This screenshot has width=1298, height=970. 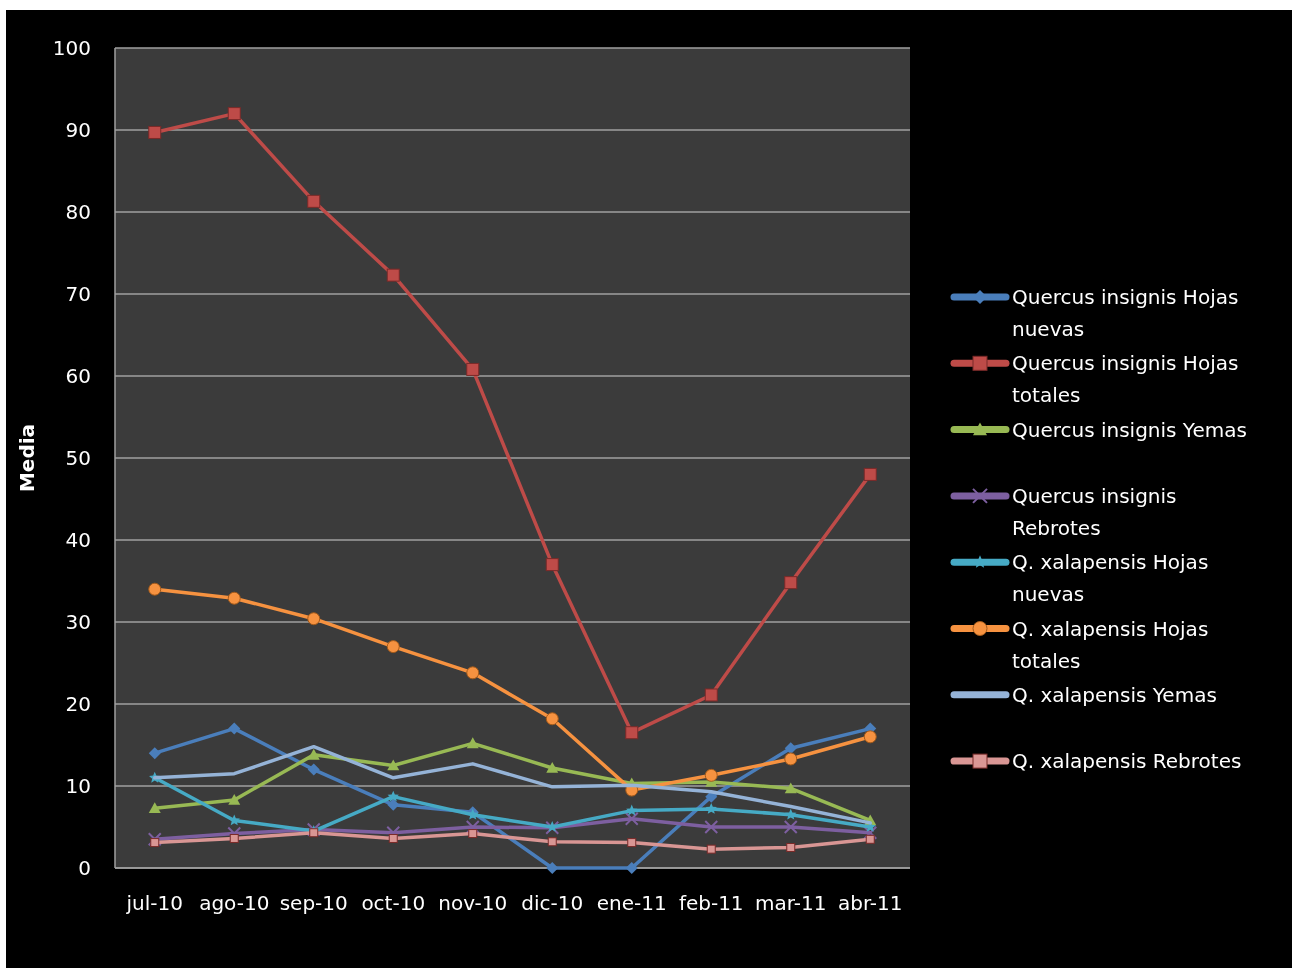 I want to click on legend-label: Q. xalapensis Rebrotes, so click(x=1127, y=761).